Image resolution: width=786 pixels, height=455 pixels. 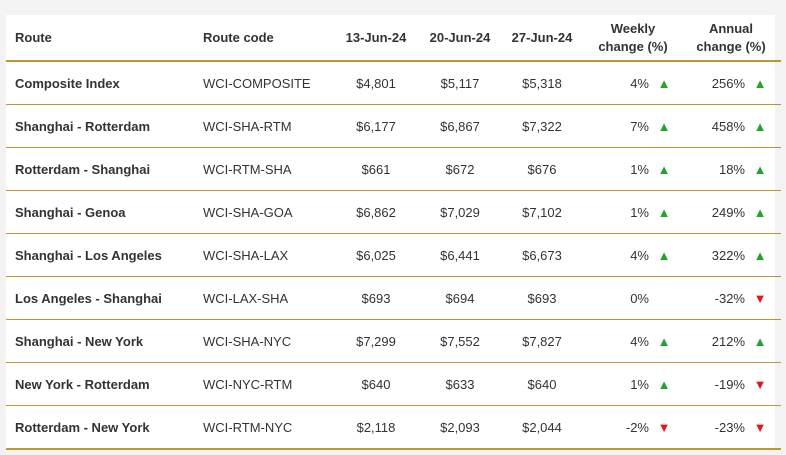 I want to click on annual-change-cell: 212% ▲, so click(x=731, y=341).